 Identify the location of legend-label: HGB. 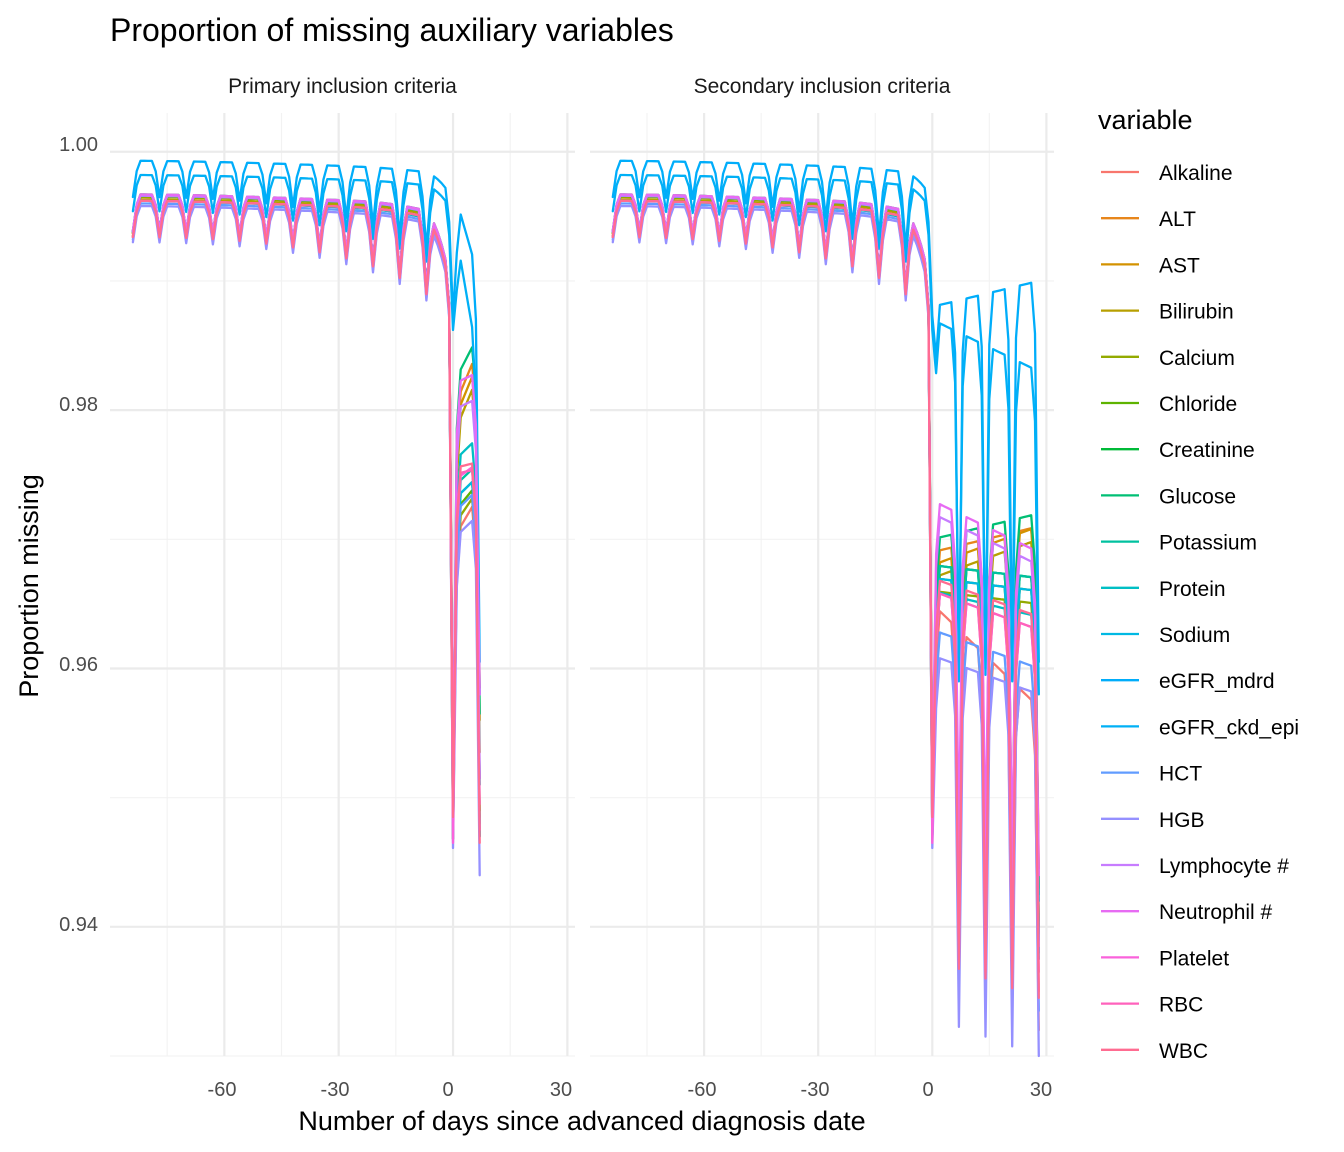
(1182, 820).